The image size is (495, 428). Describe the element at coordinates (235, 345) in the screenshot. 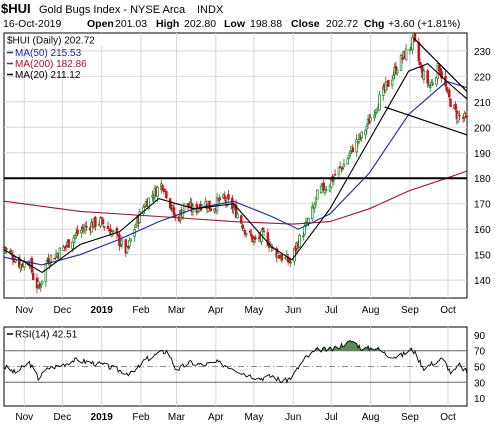

I see `rsi-overbought-fill` at that location.